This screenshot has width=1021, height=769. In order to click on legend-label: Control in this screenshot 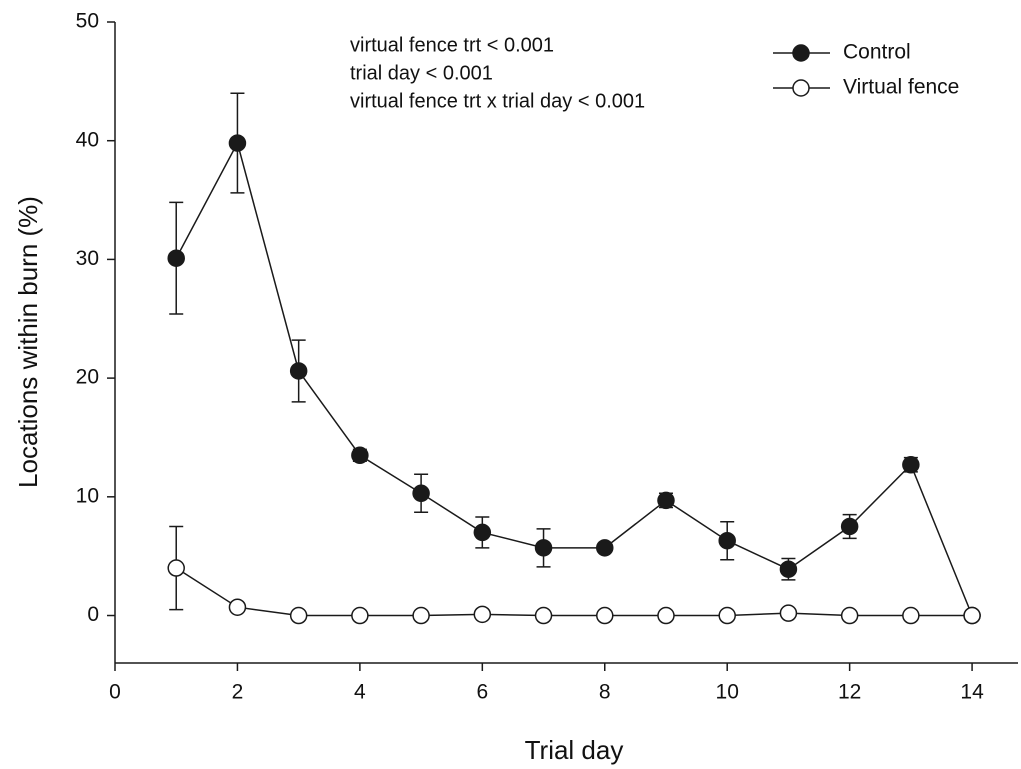, I will do `click(877, 52)`.